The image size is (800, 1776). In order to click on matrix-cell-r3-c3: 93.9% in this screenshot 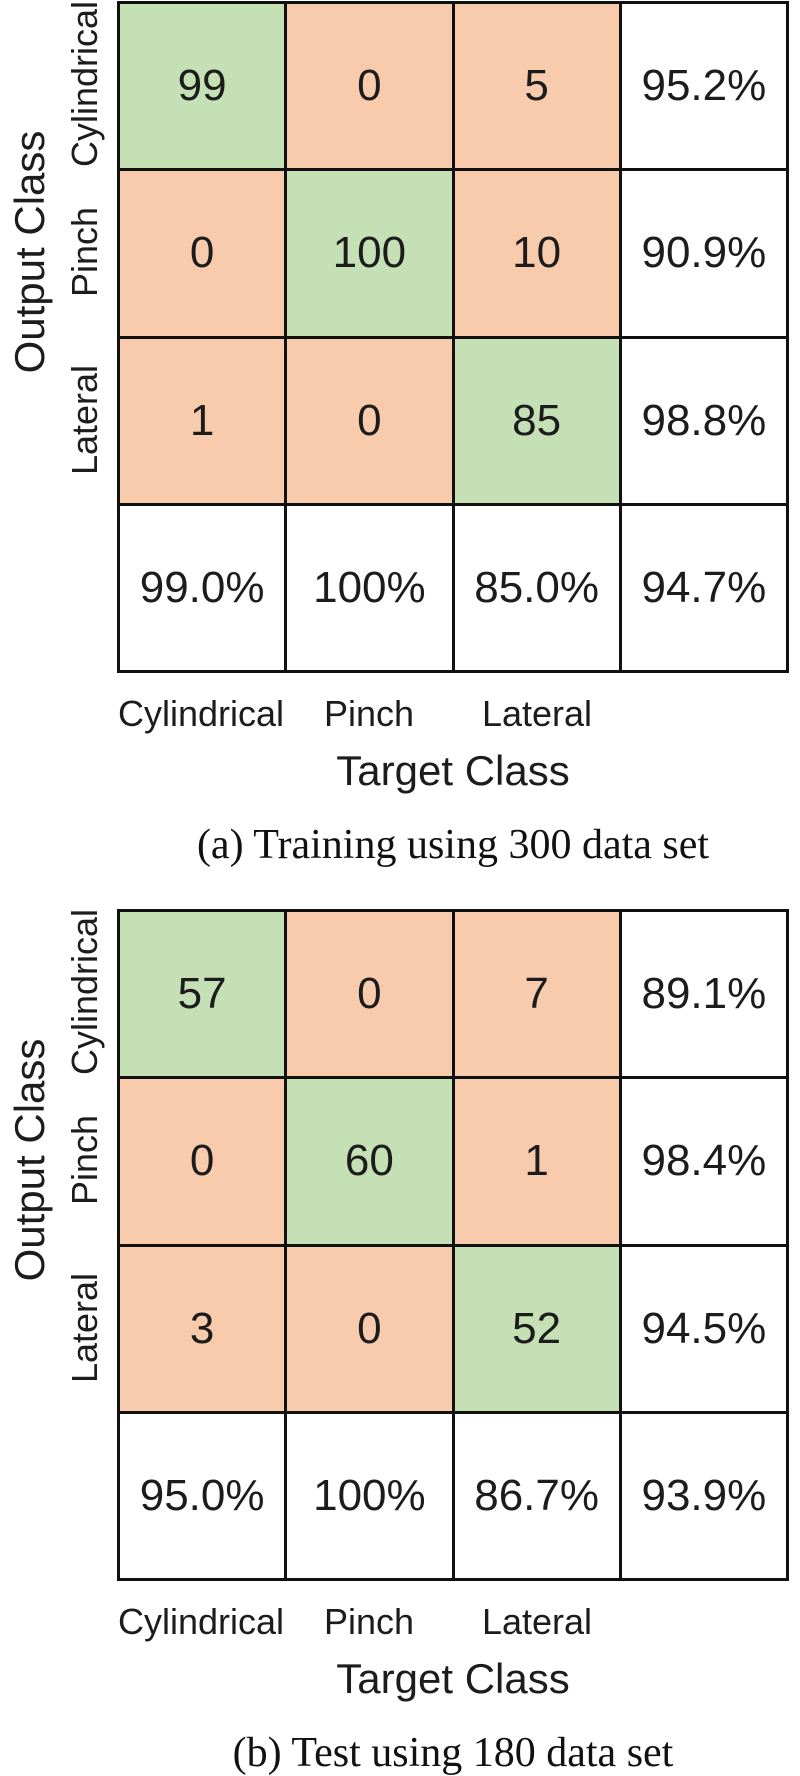, I will do `click(703, 1495)`.